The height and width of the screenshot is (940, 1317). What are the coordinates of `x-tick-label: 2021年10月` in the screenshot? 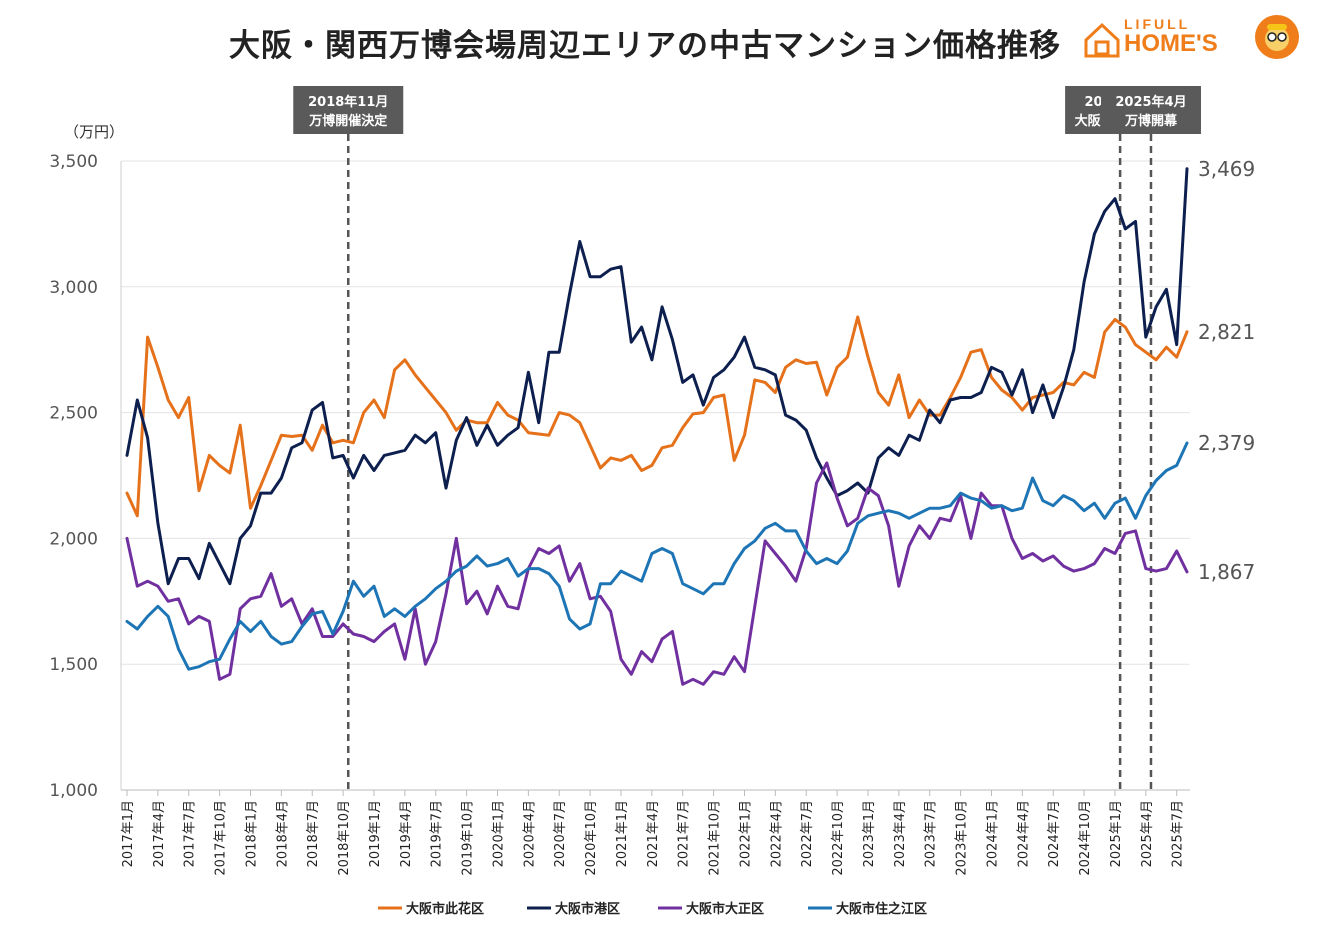 It's located at (715, 838).